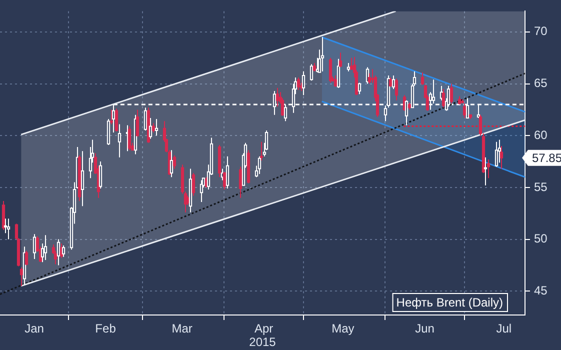 The height and width of the screenshot is (350, 561). I want to click on x-tick-label: Apr, so click(264, 329).